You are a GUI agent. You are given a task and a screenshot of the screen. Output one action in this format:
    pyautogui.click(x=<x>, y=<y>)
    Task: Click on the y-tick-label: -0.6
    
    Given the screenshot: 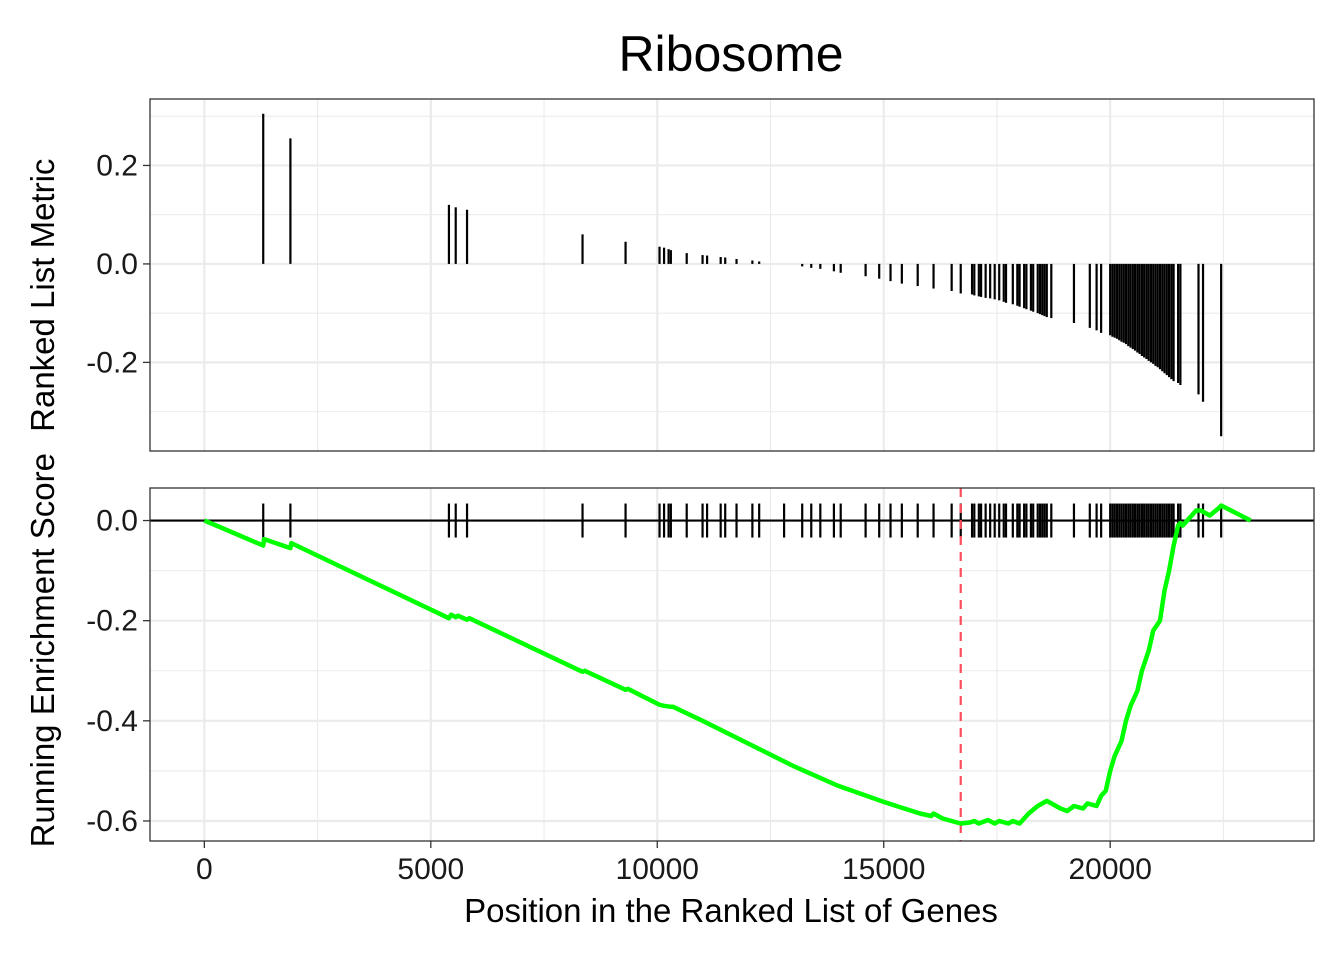 What is the action you would take?
    pyautogui.click(x=112, y=821)
    